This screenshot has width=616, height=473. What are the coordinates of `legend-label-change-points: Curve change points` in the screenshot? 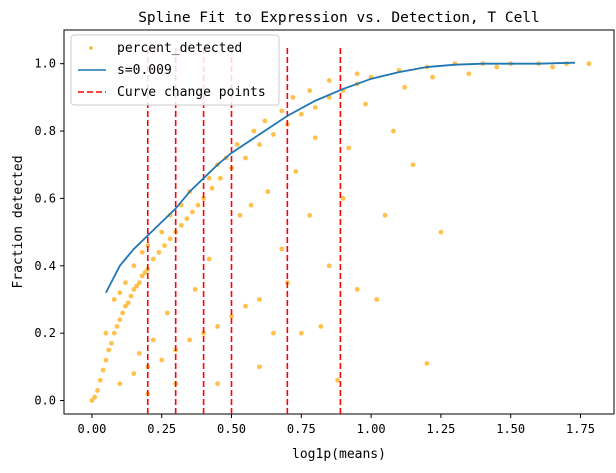 It's located at (191, 92).